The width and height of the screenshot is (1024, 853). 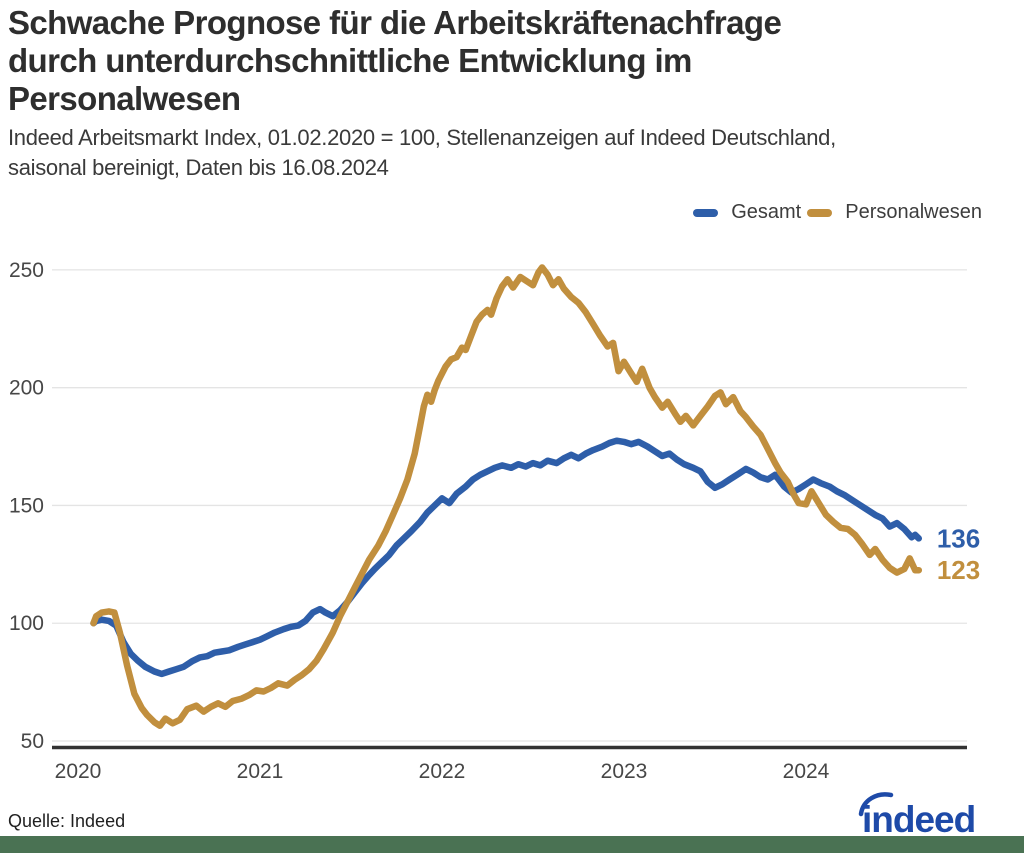 I want to click on end-value-label-gesamt: 136, so click(x=958, y=538).